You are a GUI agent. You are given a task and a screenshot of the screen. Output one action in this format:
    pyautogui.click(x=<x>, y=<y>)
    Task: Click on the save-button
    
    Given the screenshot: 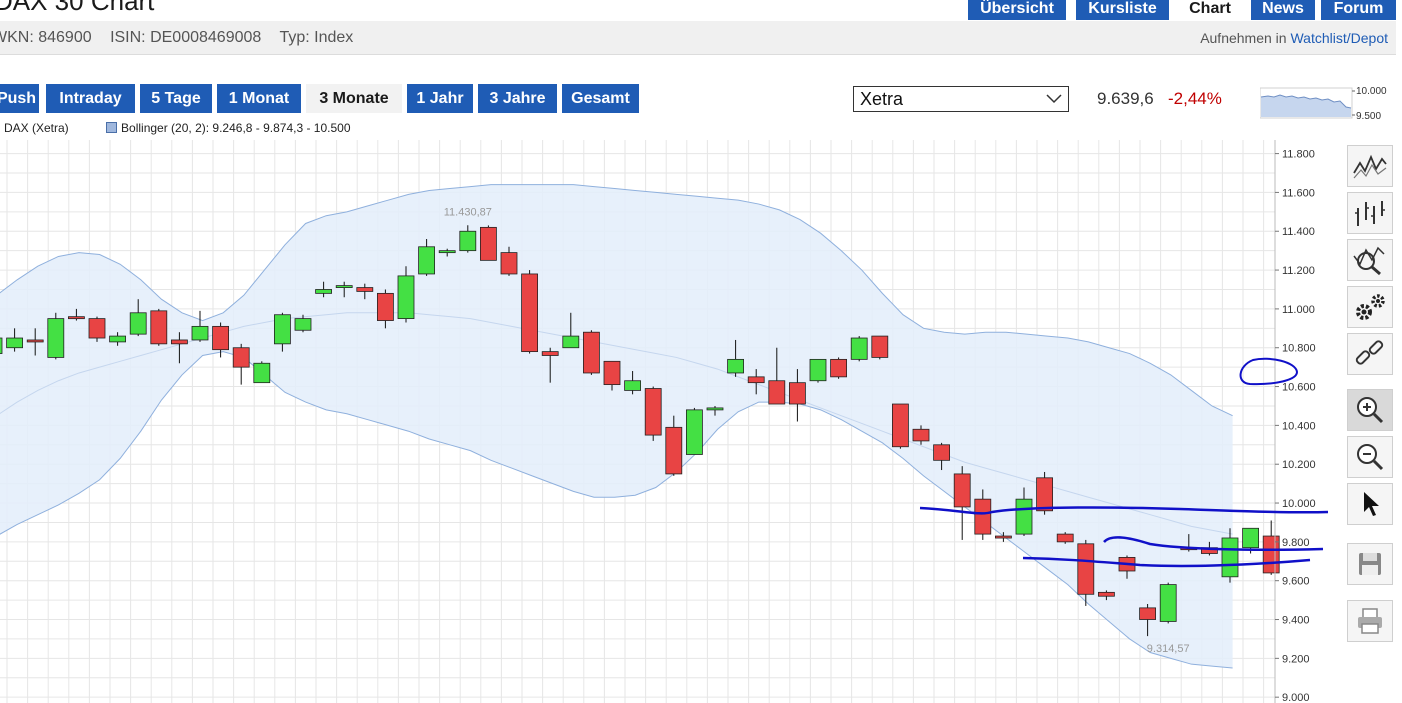 What is the action you would take?
    pyautogui.click(x=1370, y=564)
    